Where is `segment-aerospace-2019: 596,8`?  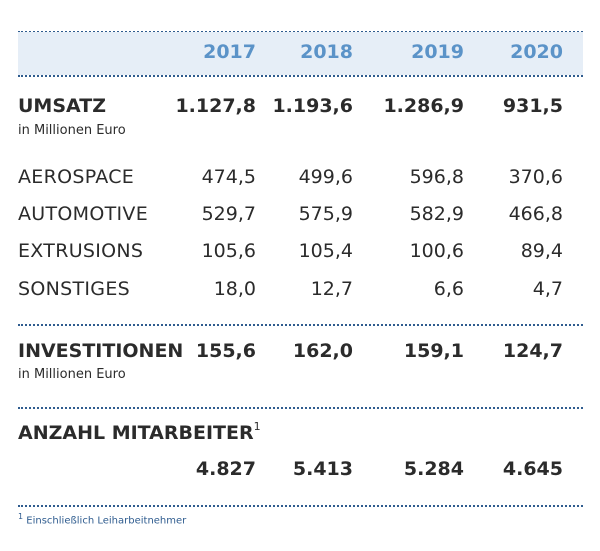
segment-aerospace-2019: 596,8 is located at coordinates (436, 177).